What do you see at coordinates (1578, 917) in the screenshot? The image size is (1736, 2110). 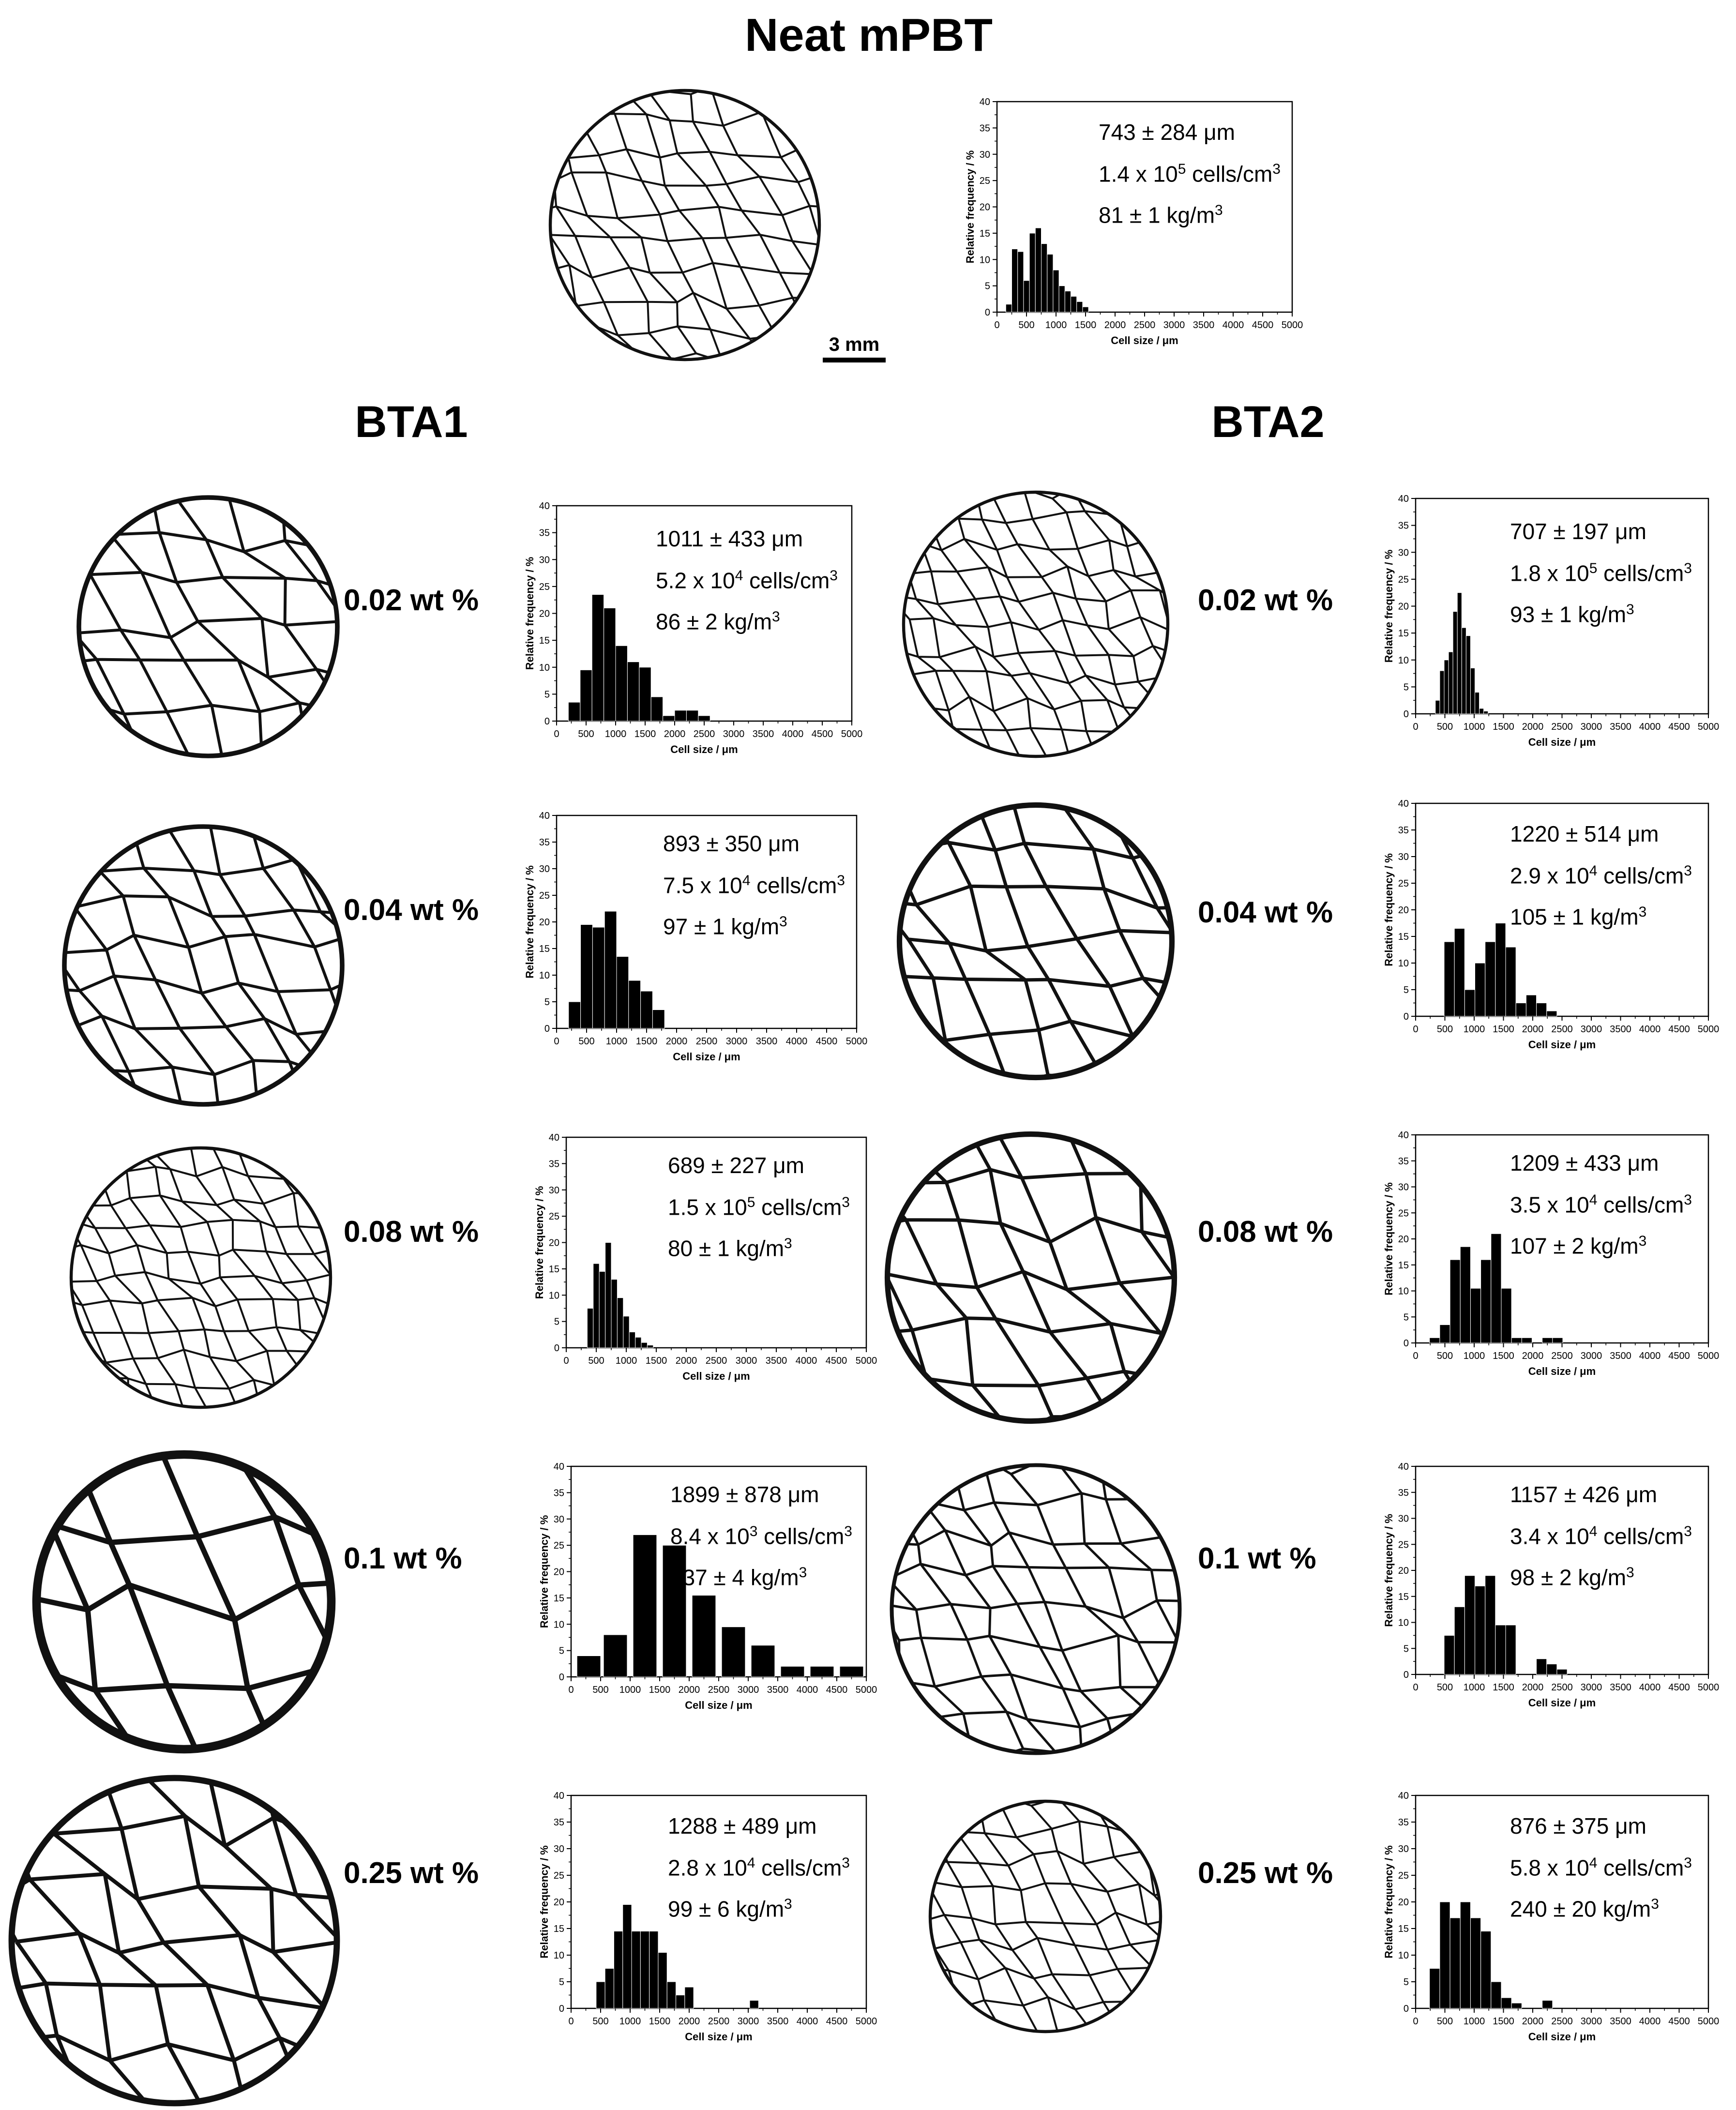 I see `foam-density-stat: 105 ± 1 kg/m3` at bounding box center [1578, 917].